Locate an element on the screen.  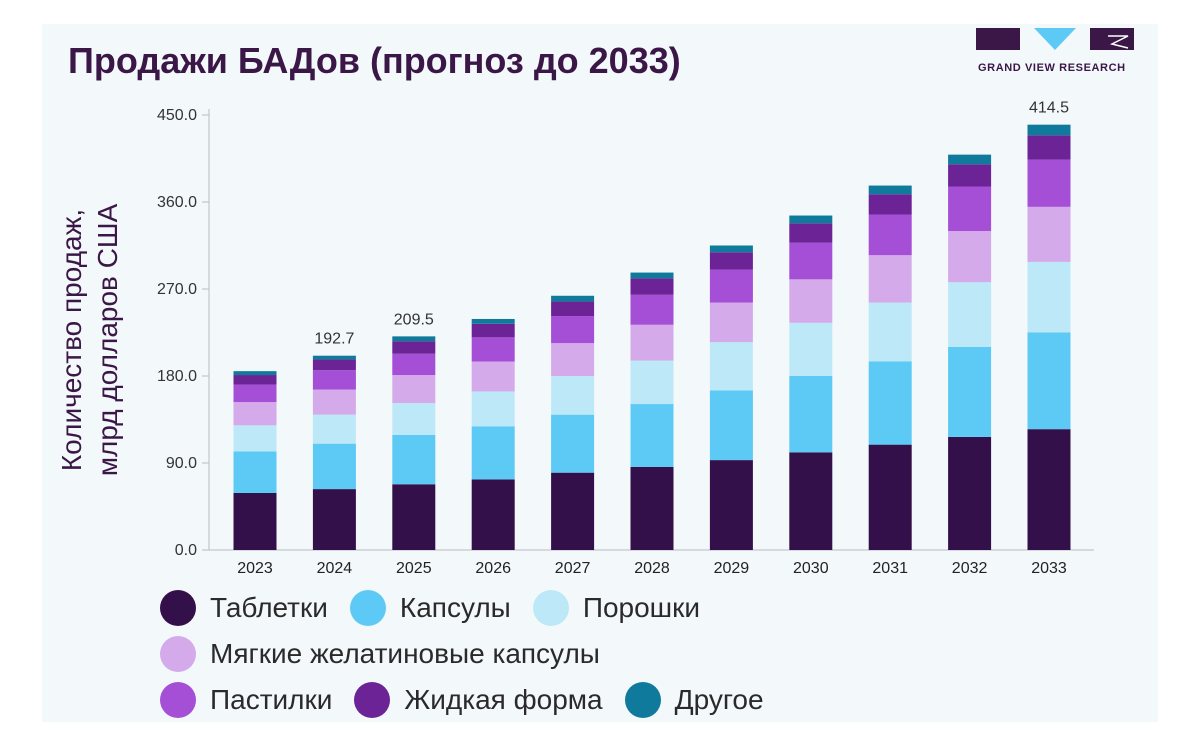
y-tick-label: 0.0 is located at coordinates (186, 550).